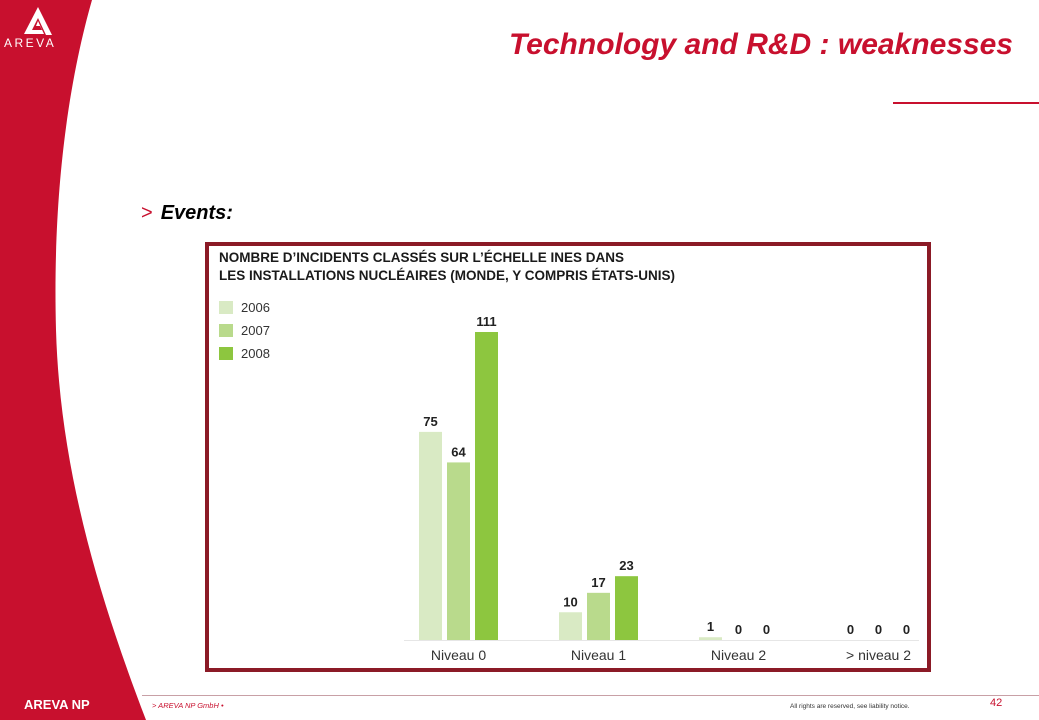 The height and width of the screenshot is (720, 1039). I want to click on footer-divider, so click(590, 695).